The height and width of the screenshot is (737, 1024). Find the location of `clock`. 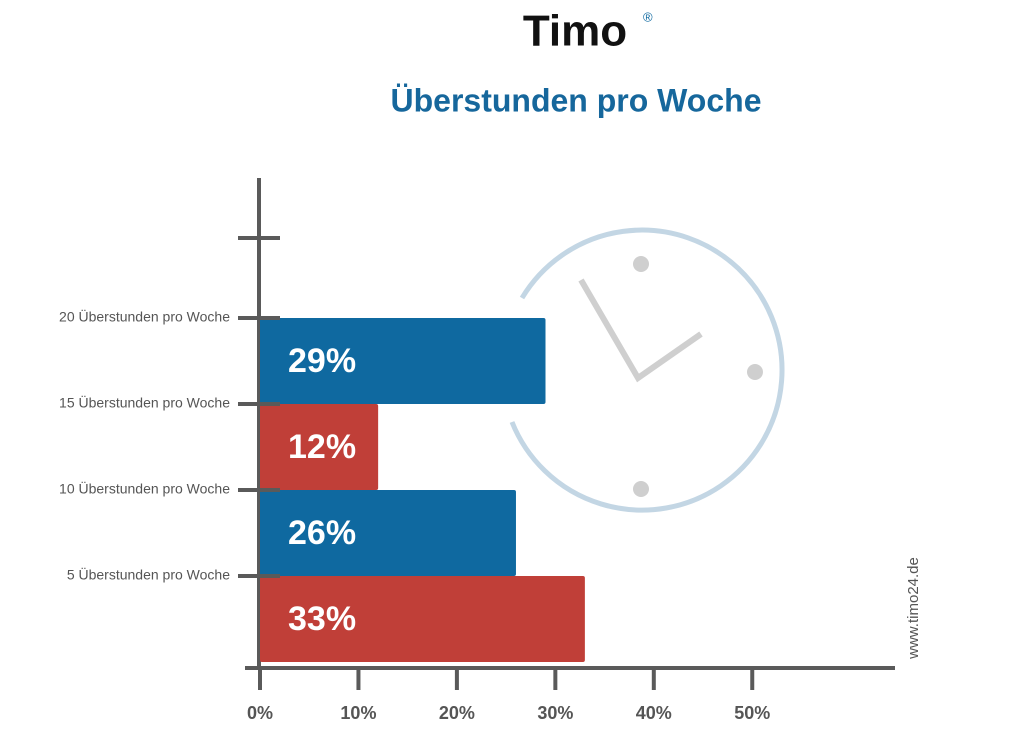

clock is located at coordinates (647, 370).